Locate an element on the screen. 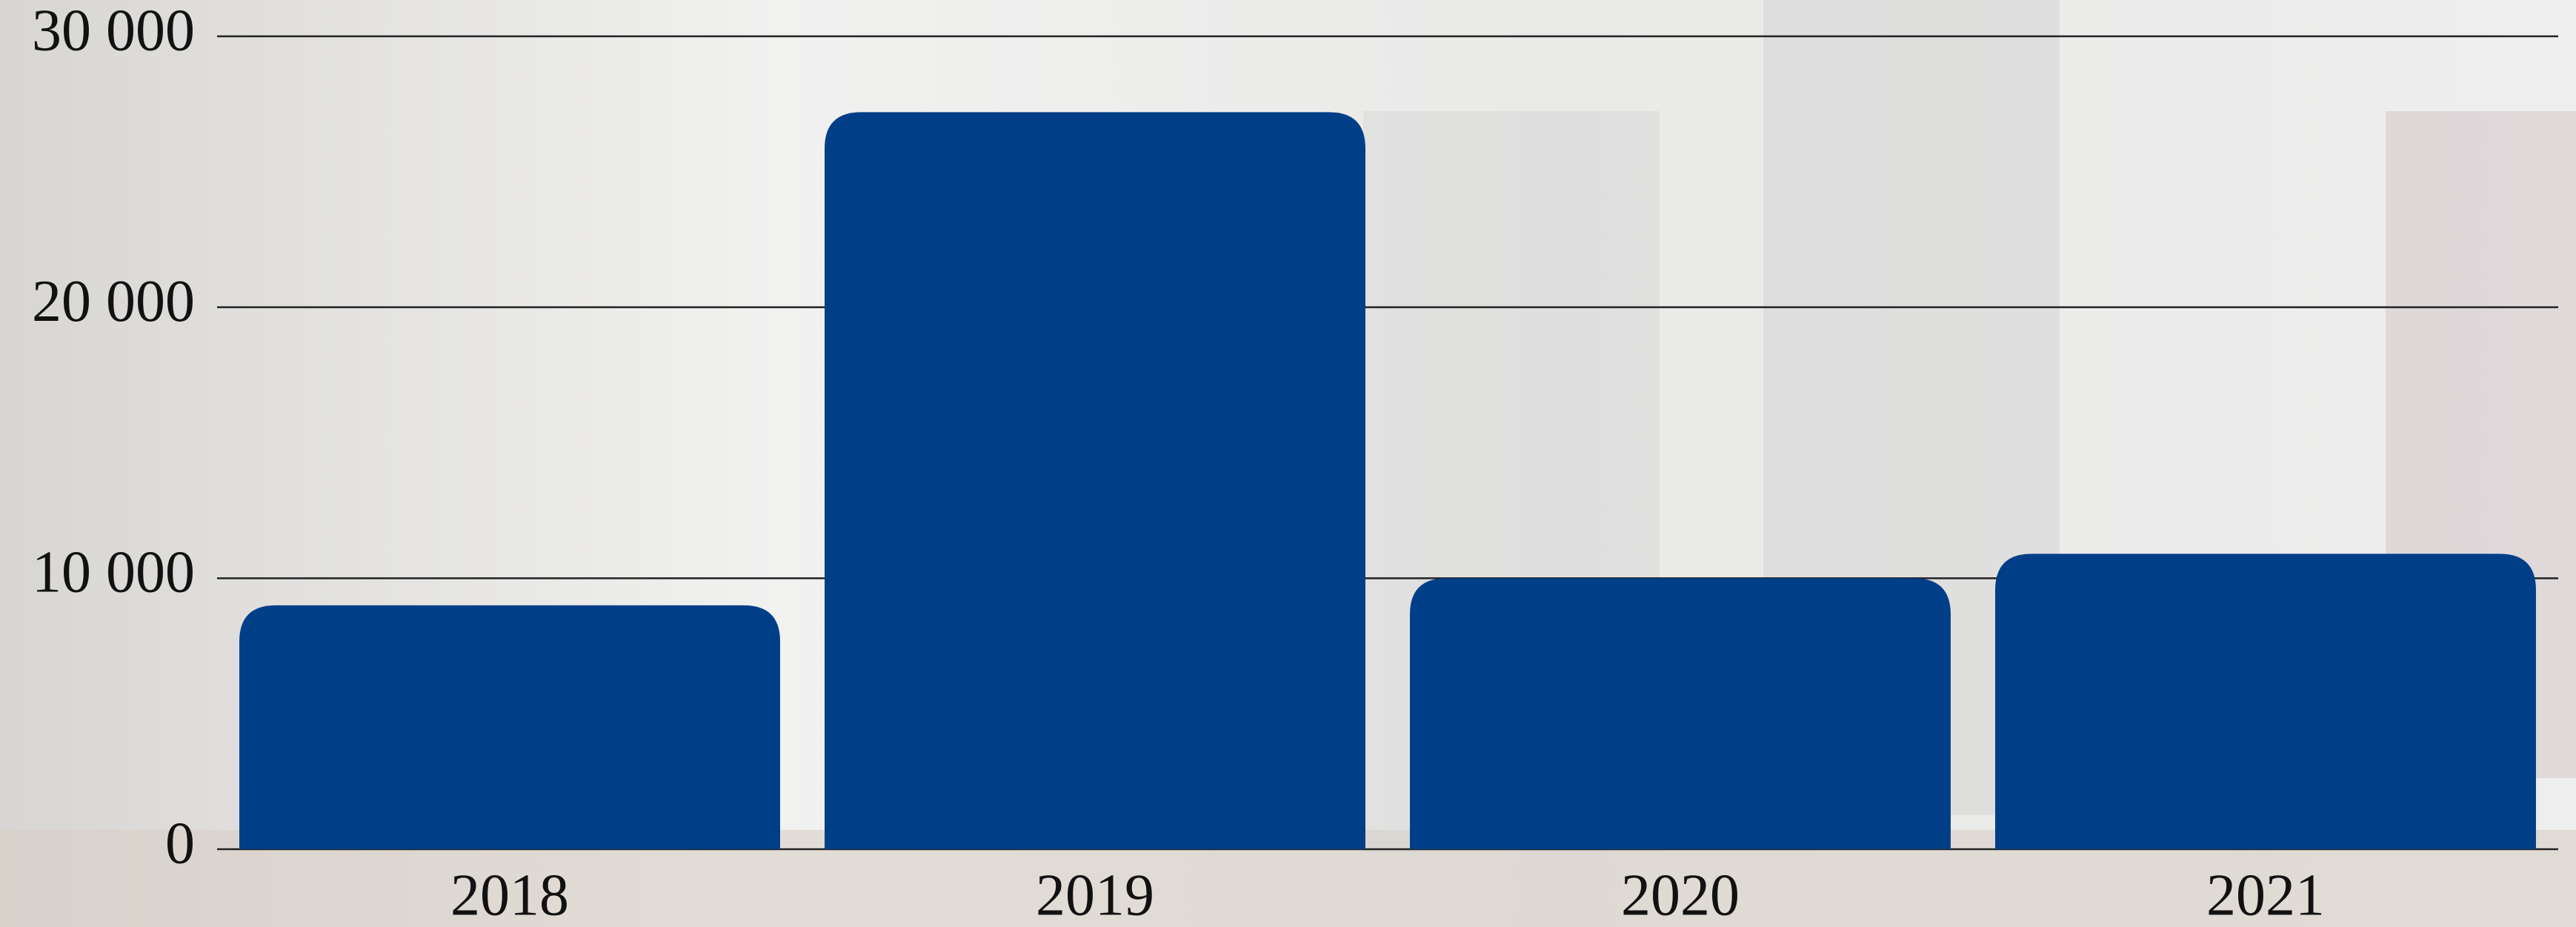  y-tick-label: 20 000 is located at coordinates (114, 301).